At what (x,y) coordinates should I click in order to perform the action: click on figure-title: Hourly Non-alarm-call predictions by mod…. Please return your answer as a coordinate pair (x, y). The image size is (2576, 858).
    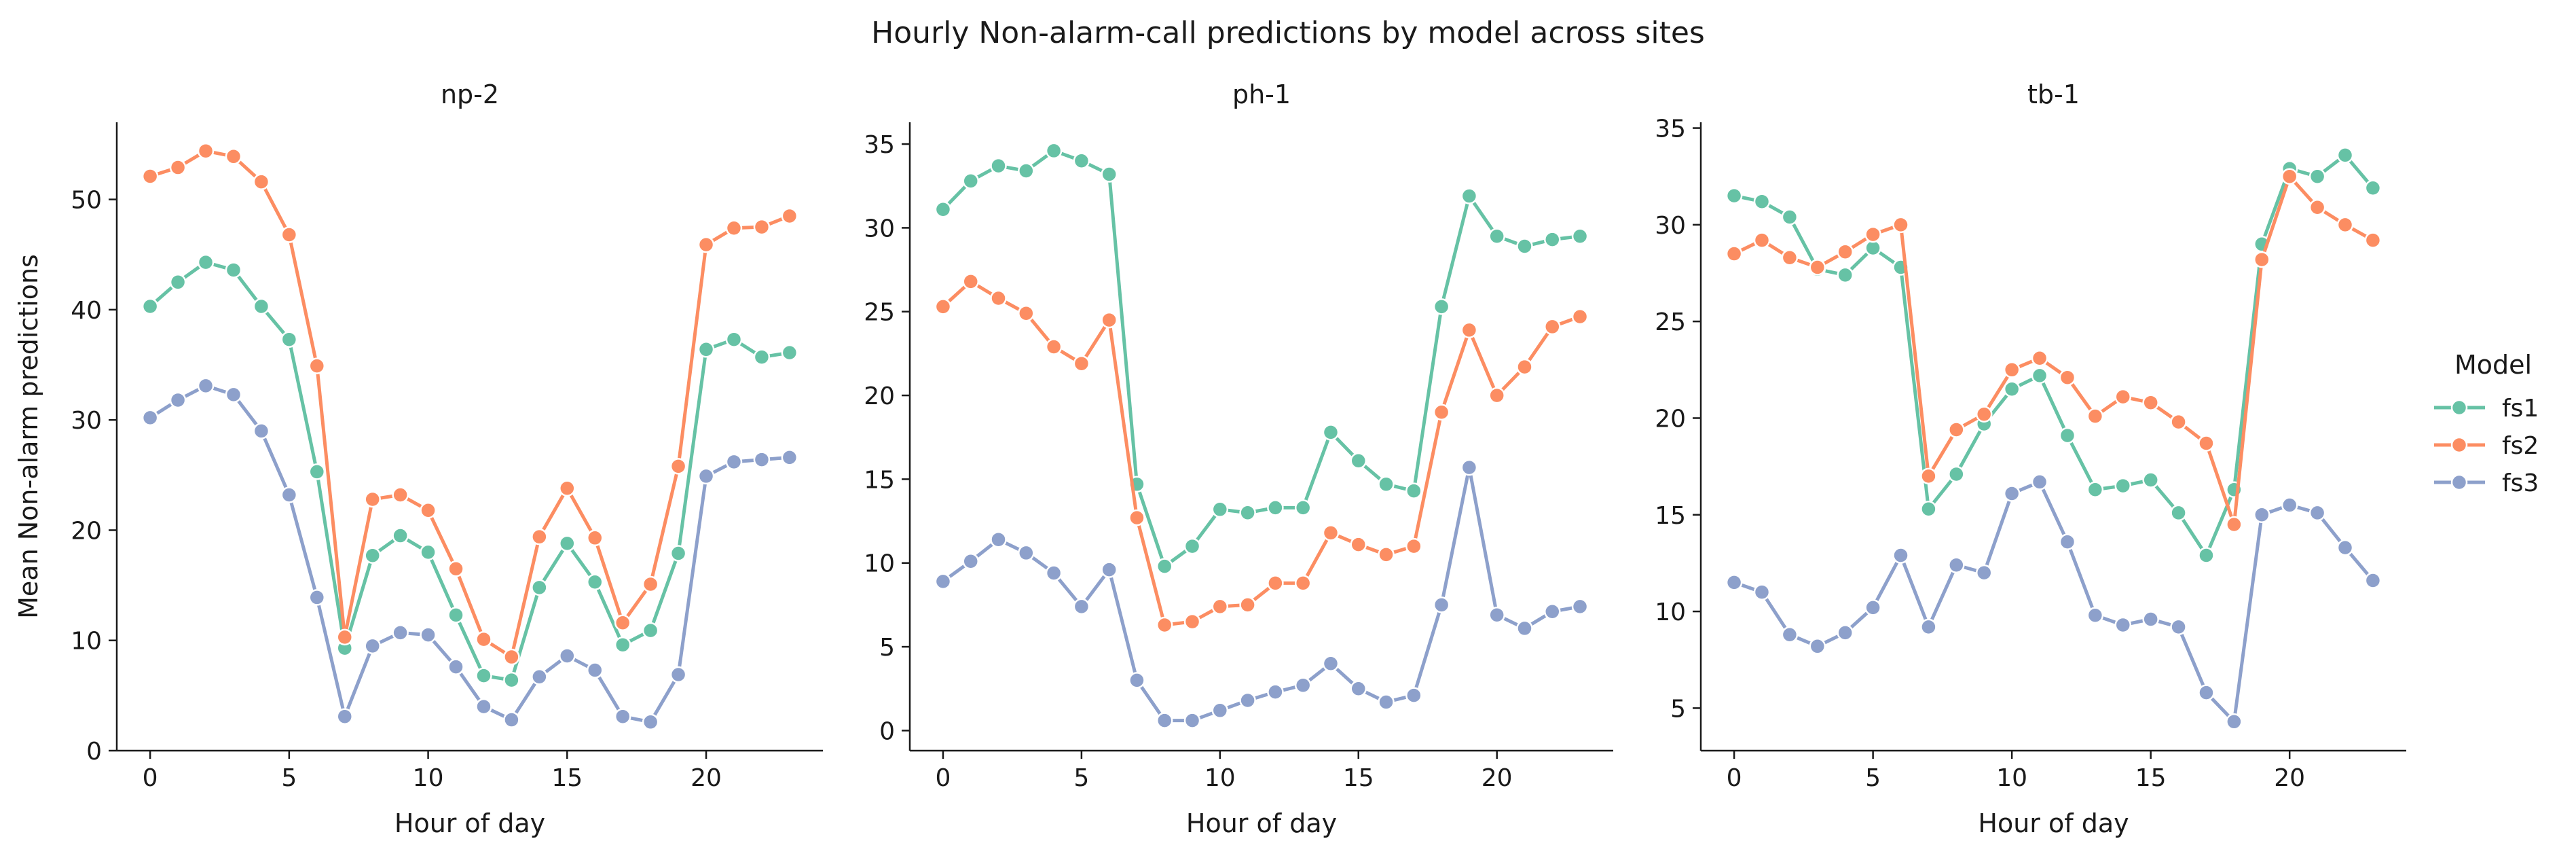
    Looking at the image, I should click on (1288, 33).